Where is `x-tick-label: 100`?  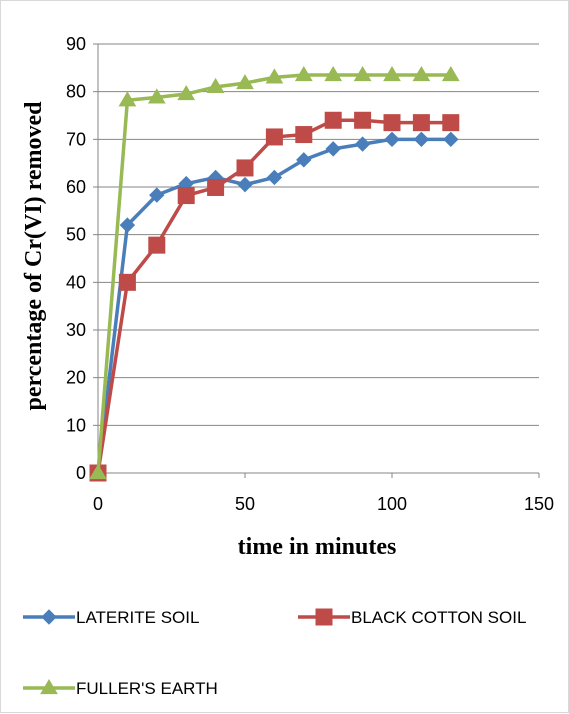
x-tick-label: 100 is located at coordinates (392, 504).